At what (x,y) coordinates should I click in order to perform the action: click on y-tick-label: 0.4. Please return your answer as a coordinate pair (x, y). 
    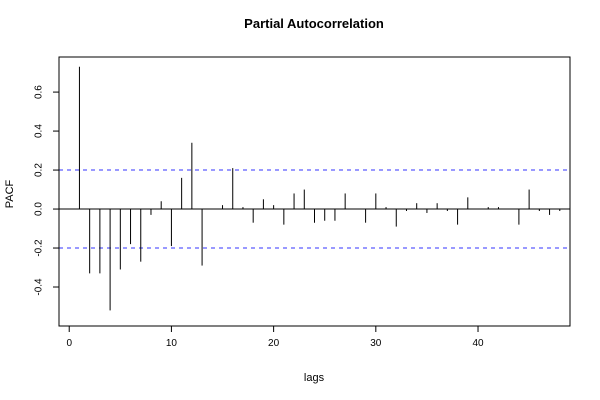
    Looking at the image, I should click on (39, 131).